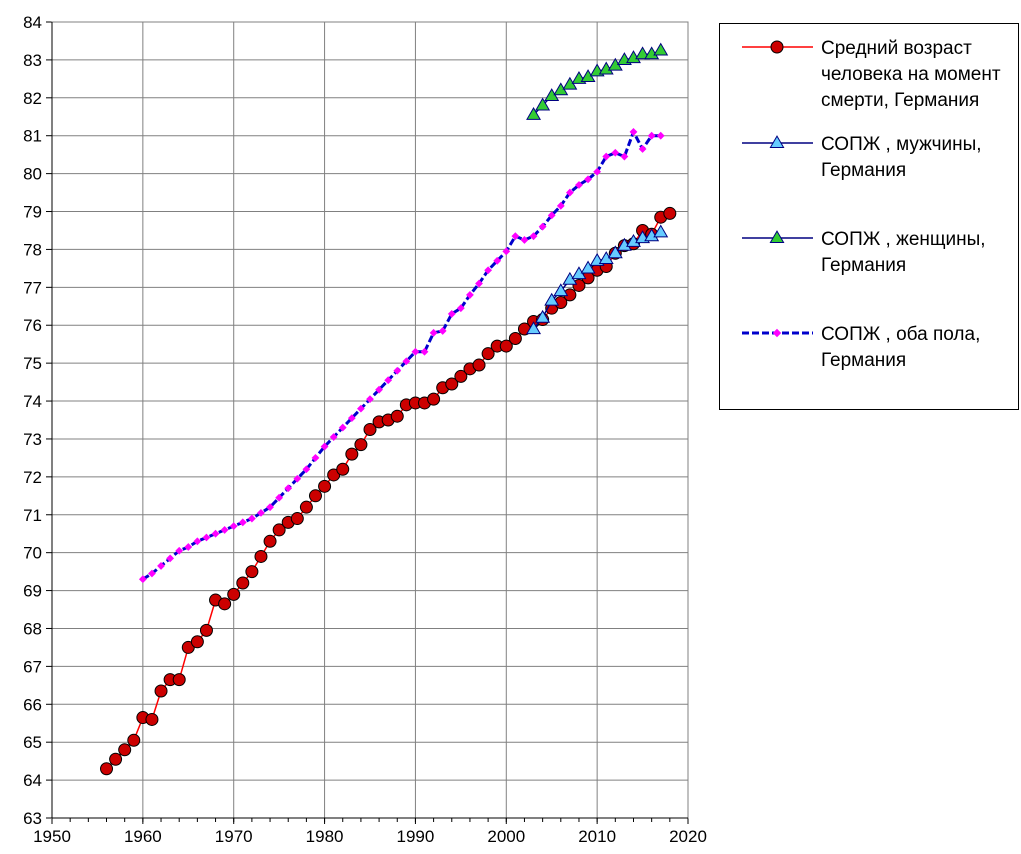 This screenshot has height=854, width=1021. What do you see at coordinates (32, 515) in the screenshot?
I see `y-tick-label: 71` at bounding box center [32, 515].